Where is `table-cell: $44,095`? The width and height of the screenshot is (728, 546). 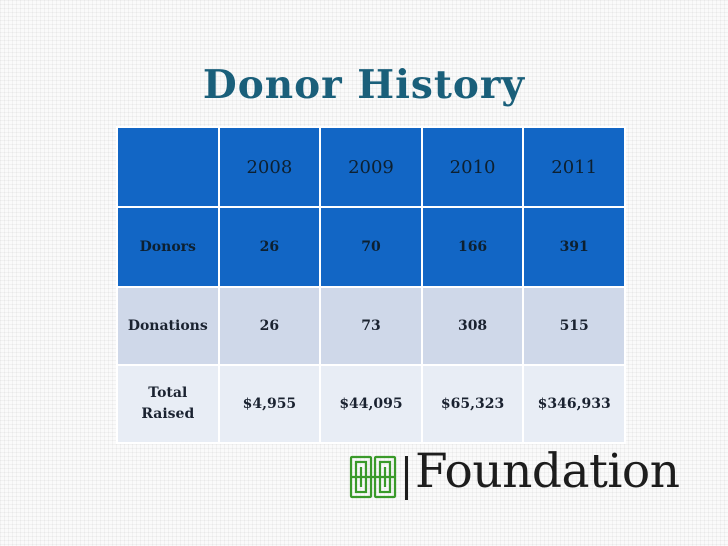
table-cell: $44,095 is located at coordinates (371, 404).